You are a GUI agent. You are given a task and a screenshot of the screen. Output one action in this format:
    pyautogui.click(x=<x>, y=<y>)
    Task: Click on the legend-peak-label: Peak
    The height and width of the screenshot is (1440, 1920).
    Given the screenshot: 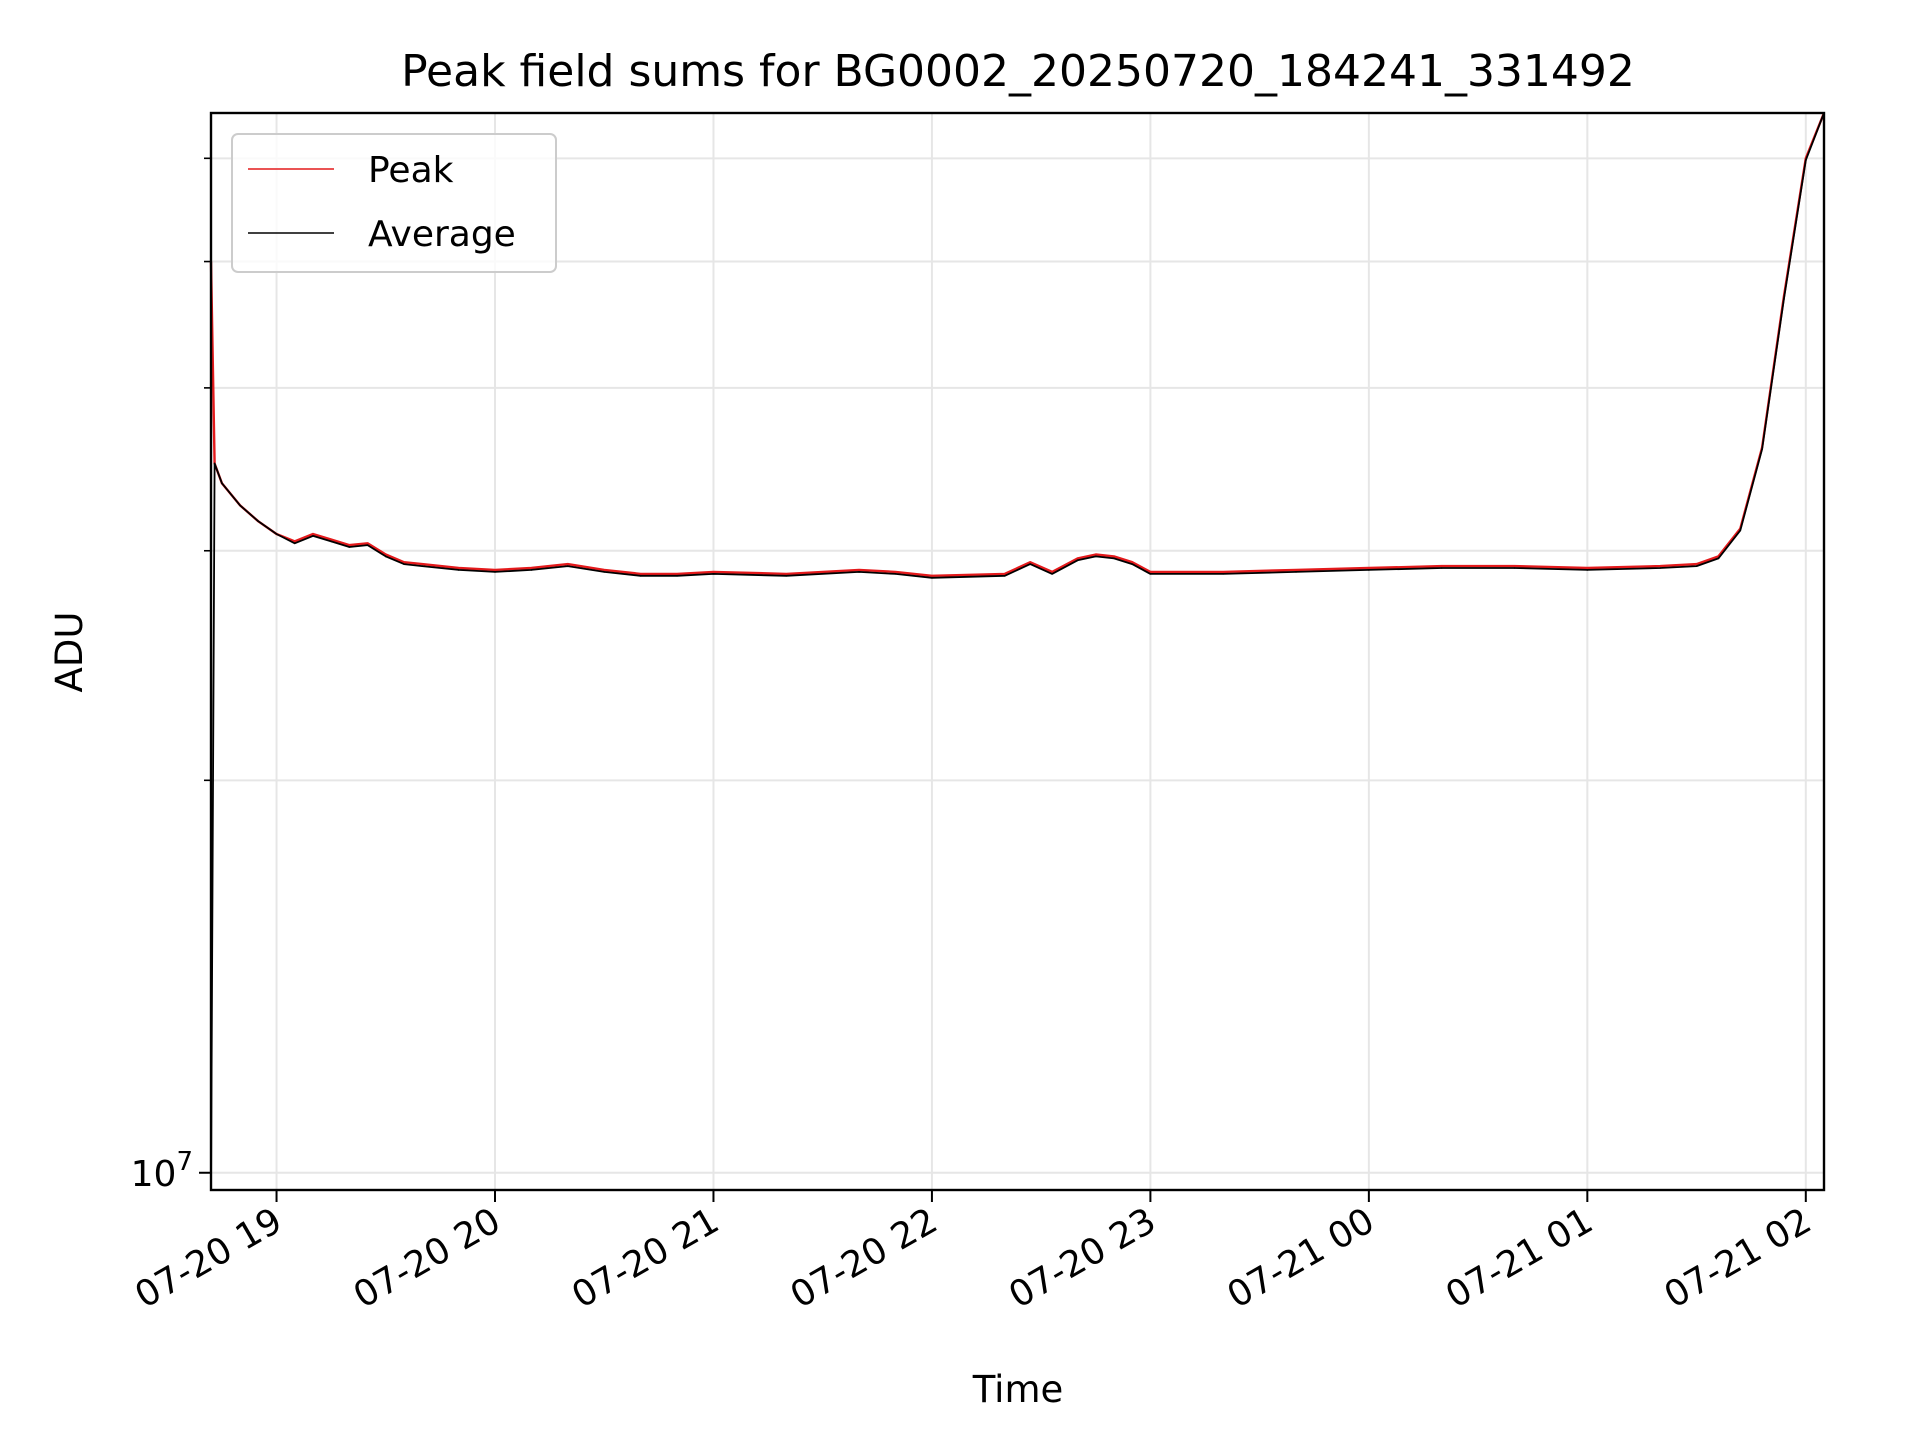 What is the action you would take?
    pyautogui.click(x=411, y=170)
    